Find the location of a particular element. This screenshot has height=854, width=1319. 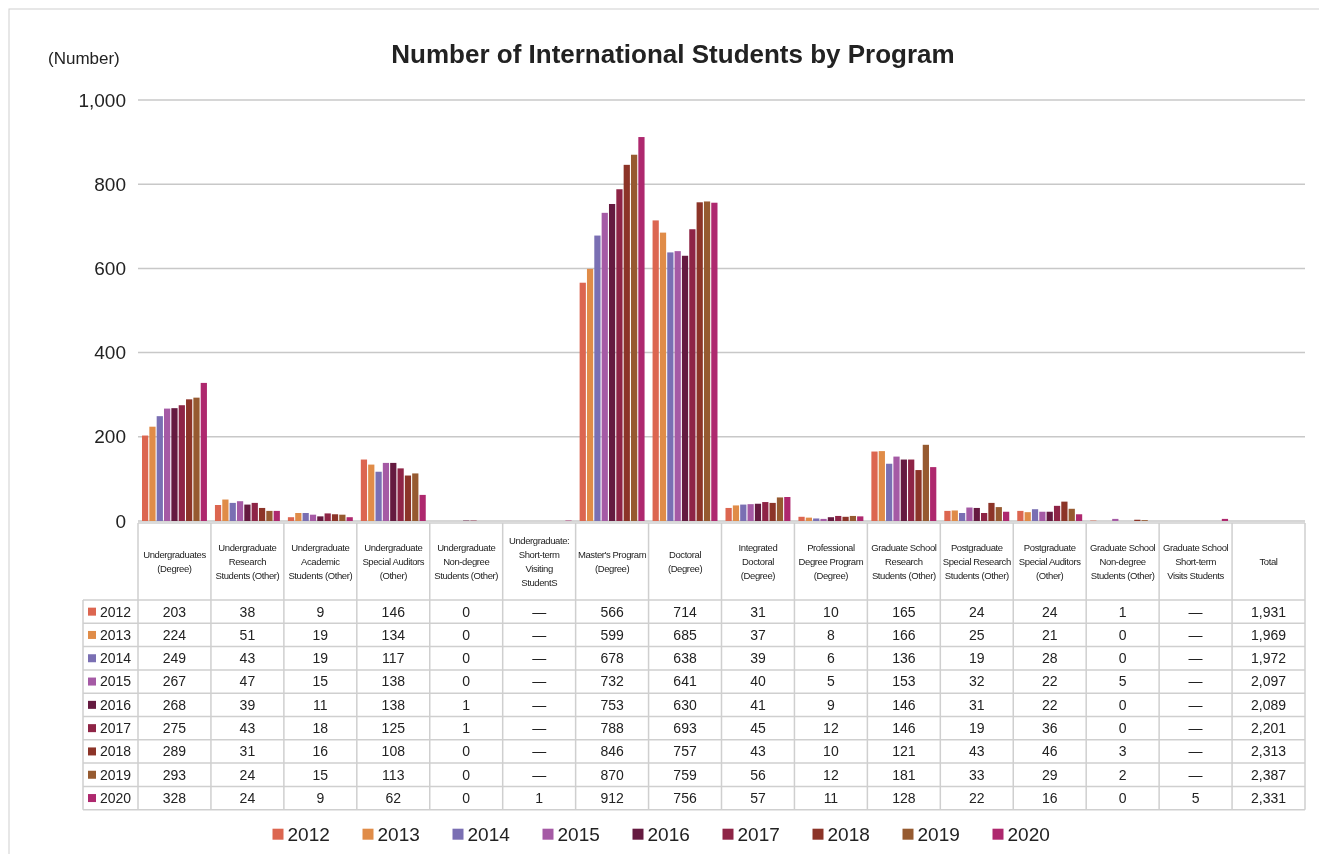

x-tick-label: Master's Program (Degree) is located at coordinates (612, 561).